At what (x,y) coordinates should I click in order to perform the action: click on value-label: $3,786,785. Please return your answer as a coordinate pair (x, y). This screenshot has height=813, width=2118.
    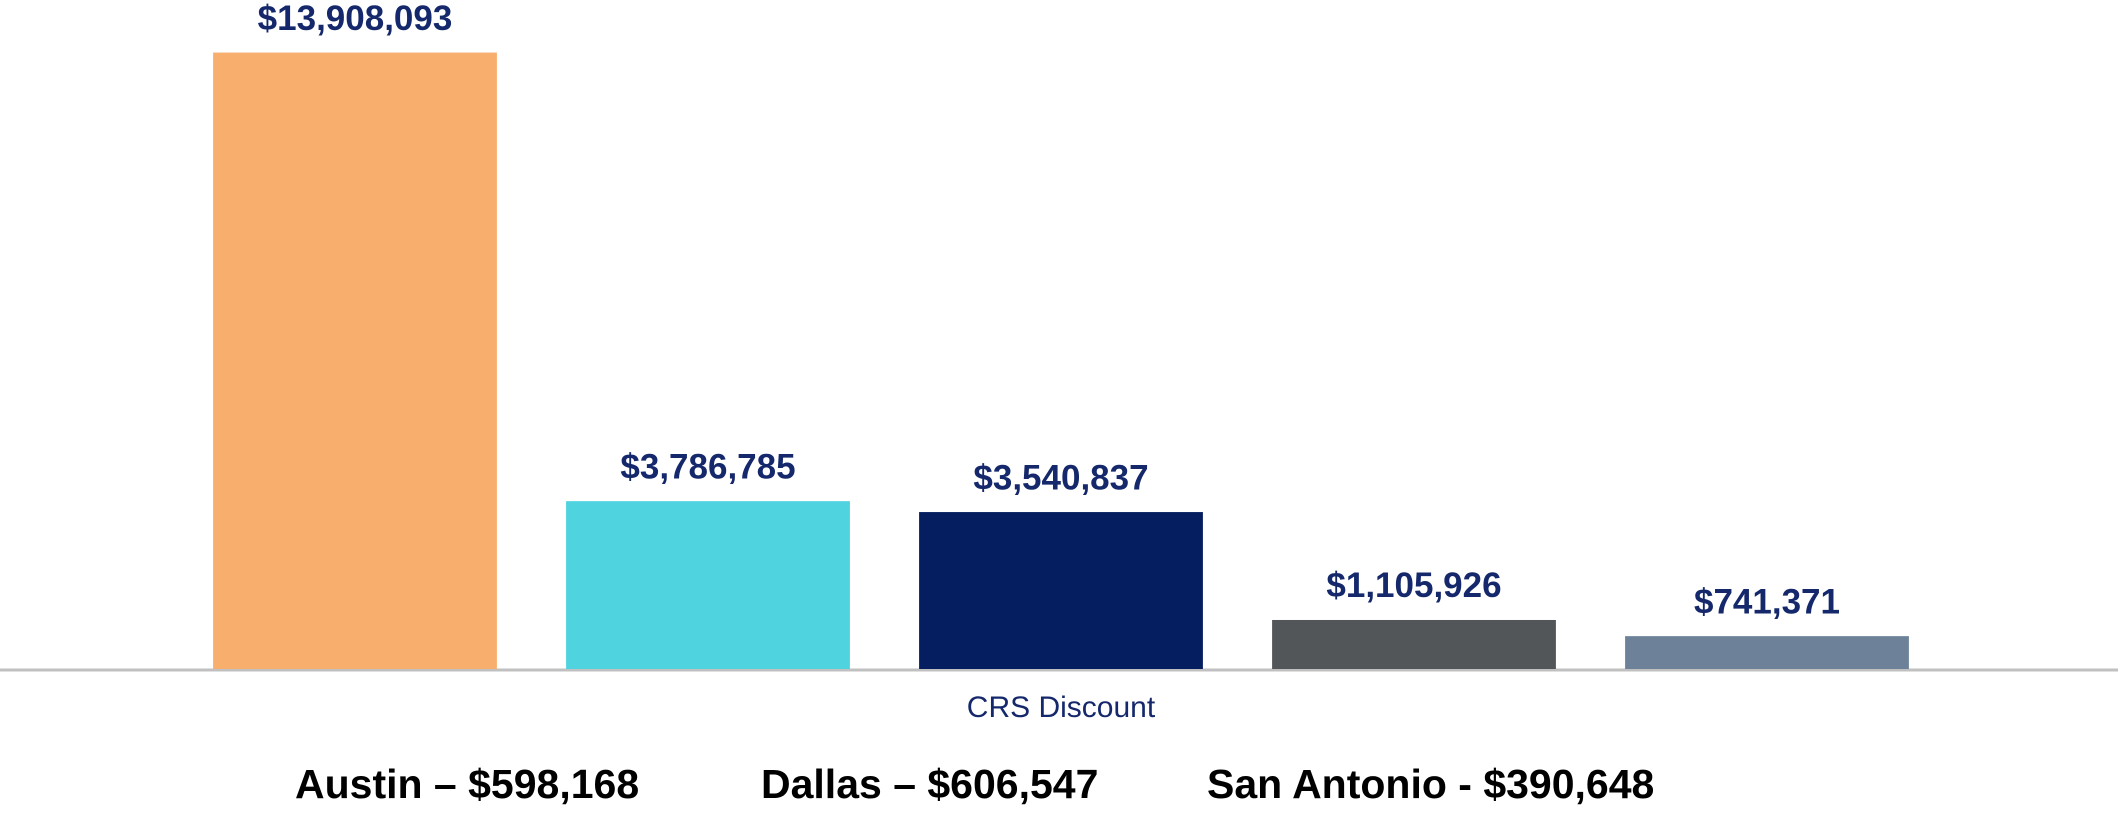
    Looking at the image, I should click on (707, 466).